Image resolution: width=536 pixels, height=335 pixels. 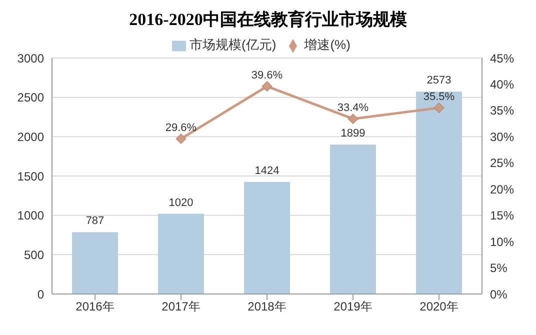 What do you see at coordinates (181, 202) in the screenshot?
I see `data-label: 1020` at bounding box center [181, 202].